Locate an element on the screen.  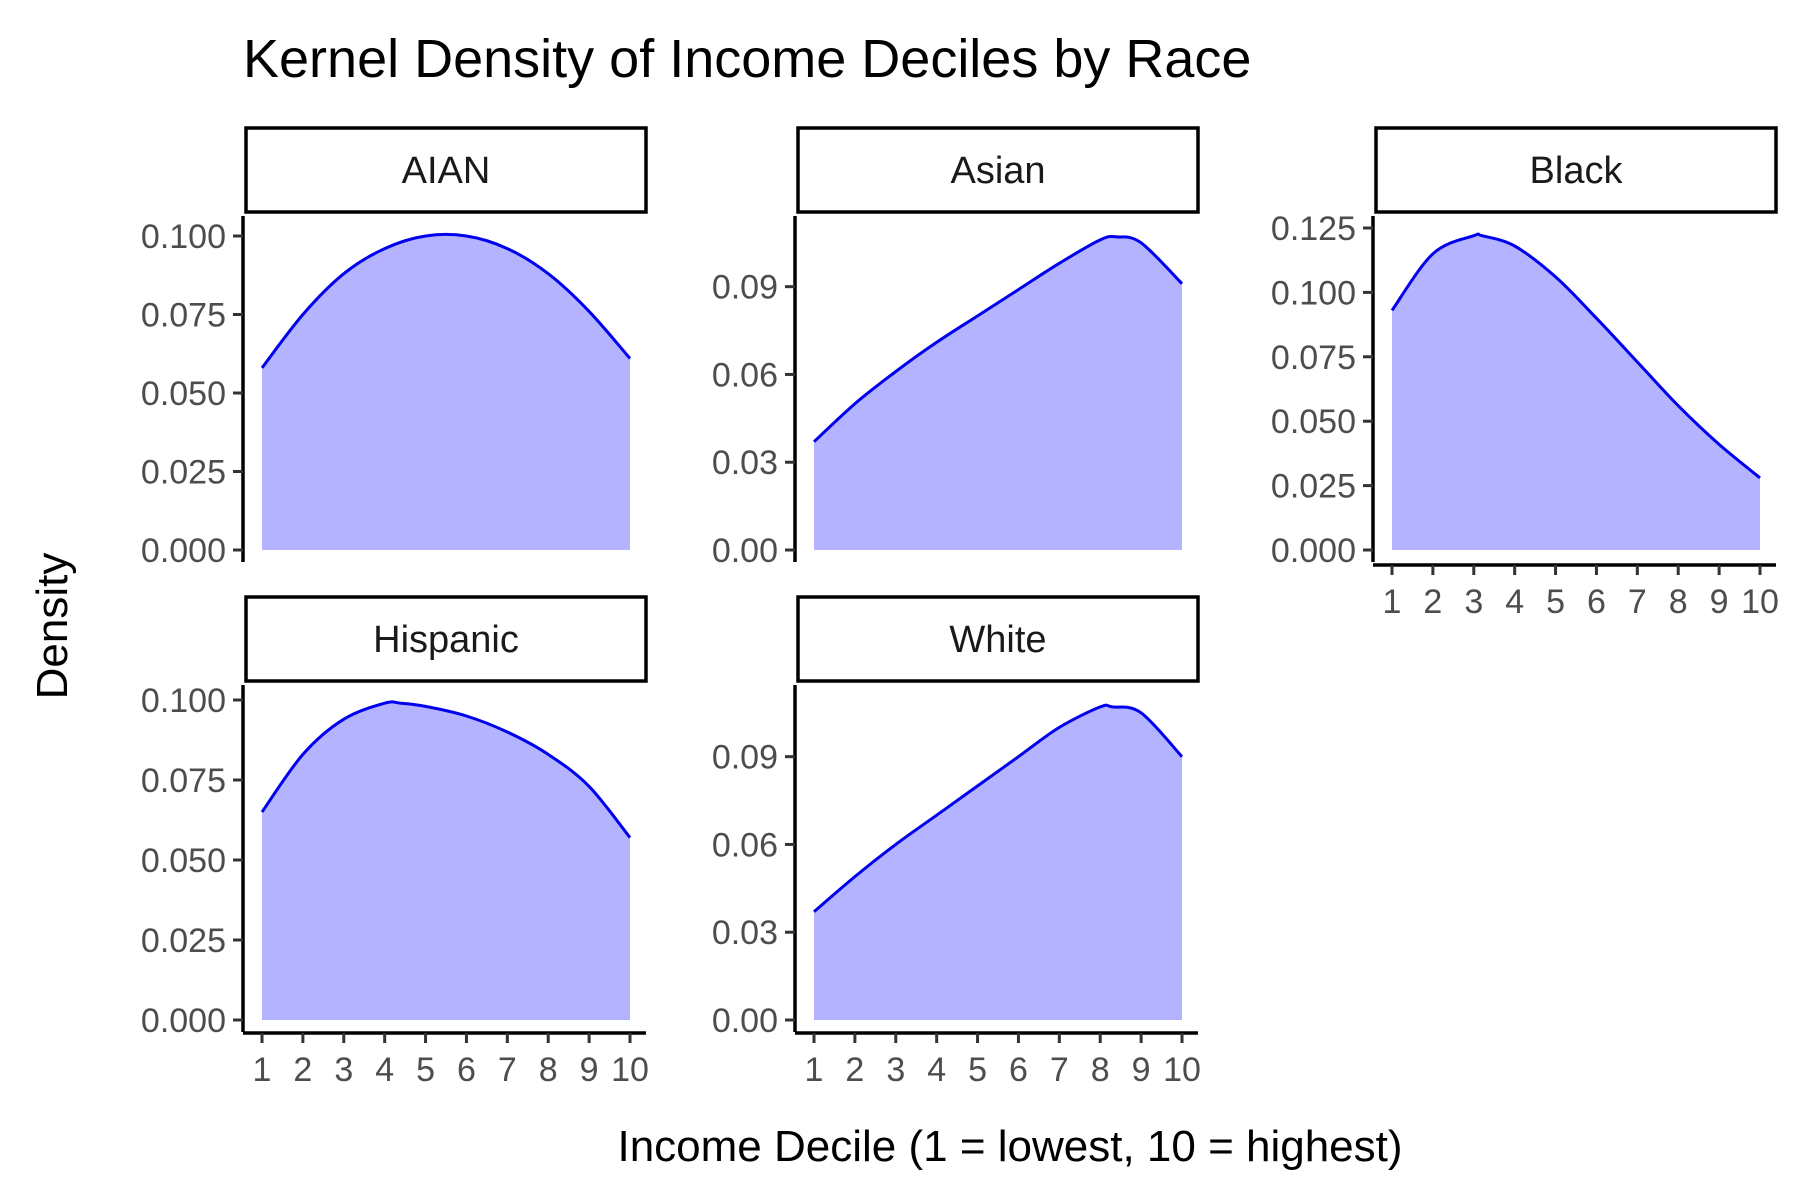
facet-strip-label: Asian is located at coordinates (997, 171).